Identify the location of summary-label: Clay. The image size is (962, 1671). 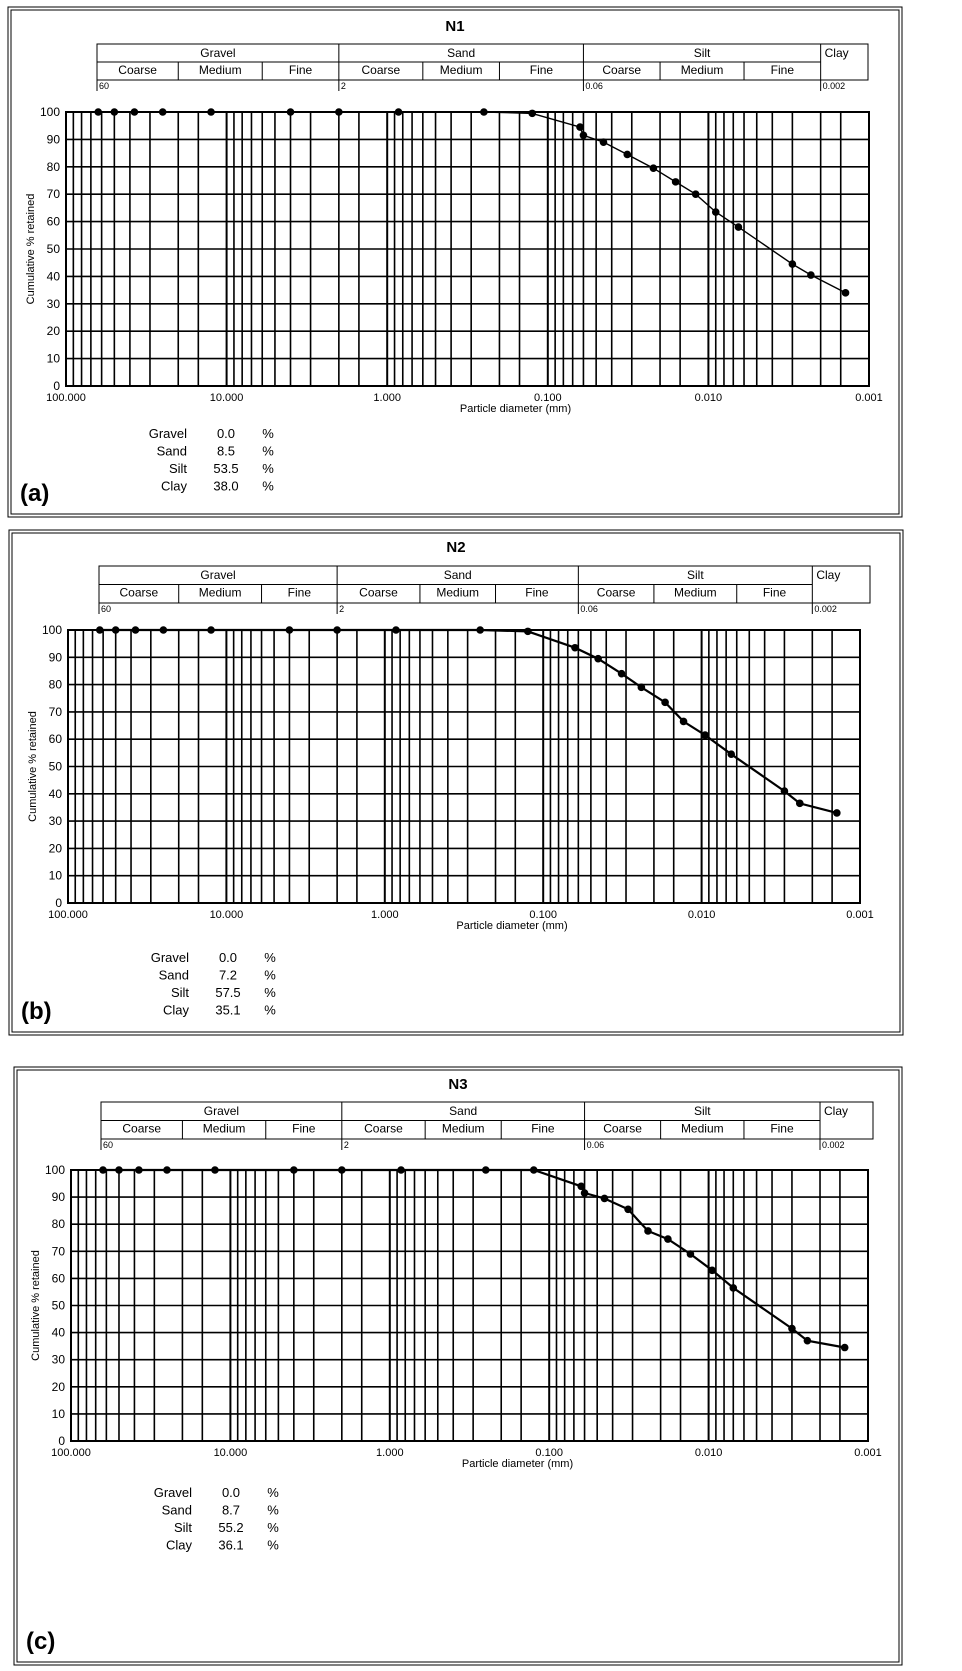
(174, 486).